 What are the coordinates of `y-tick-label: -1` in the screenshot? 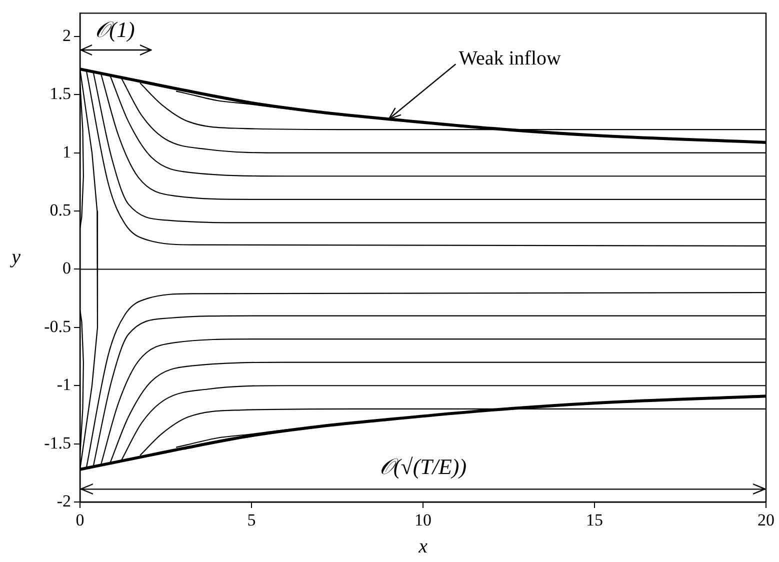 It's located at (63, 384).